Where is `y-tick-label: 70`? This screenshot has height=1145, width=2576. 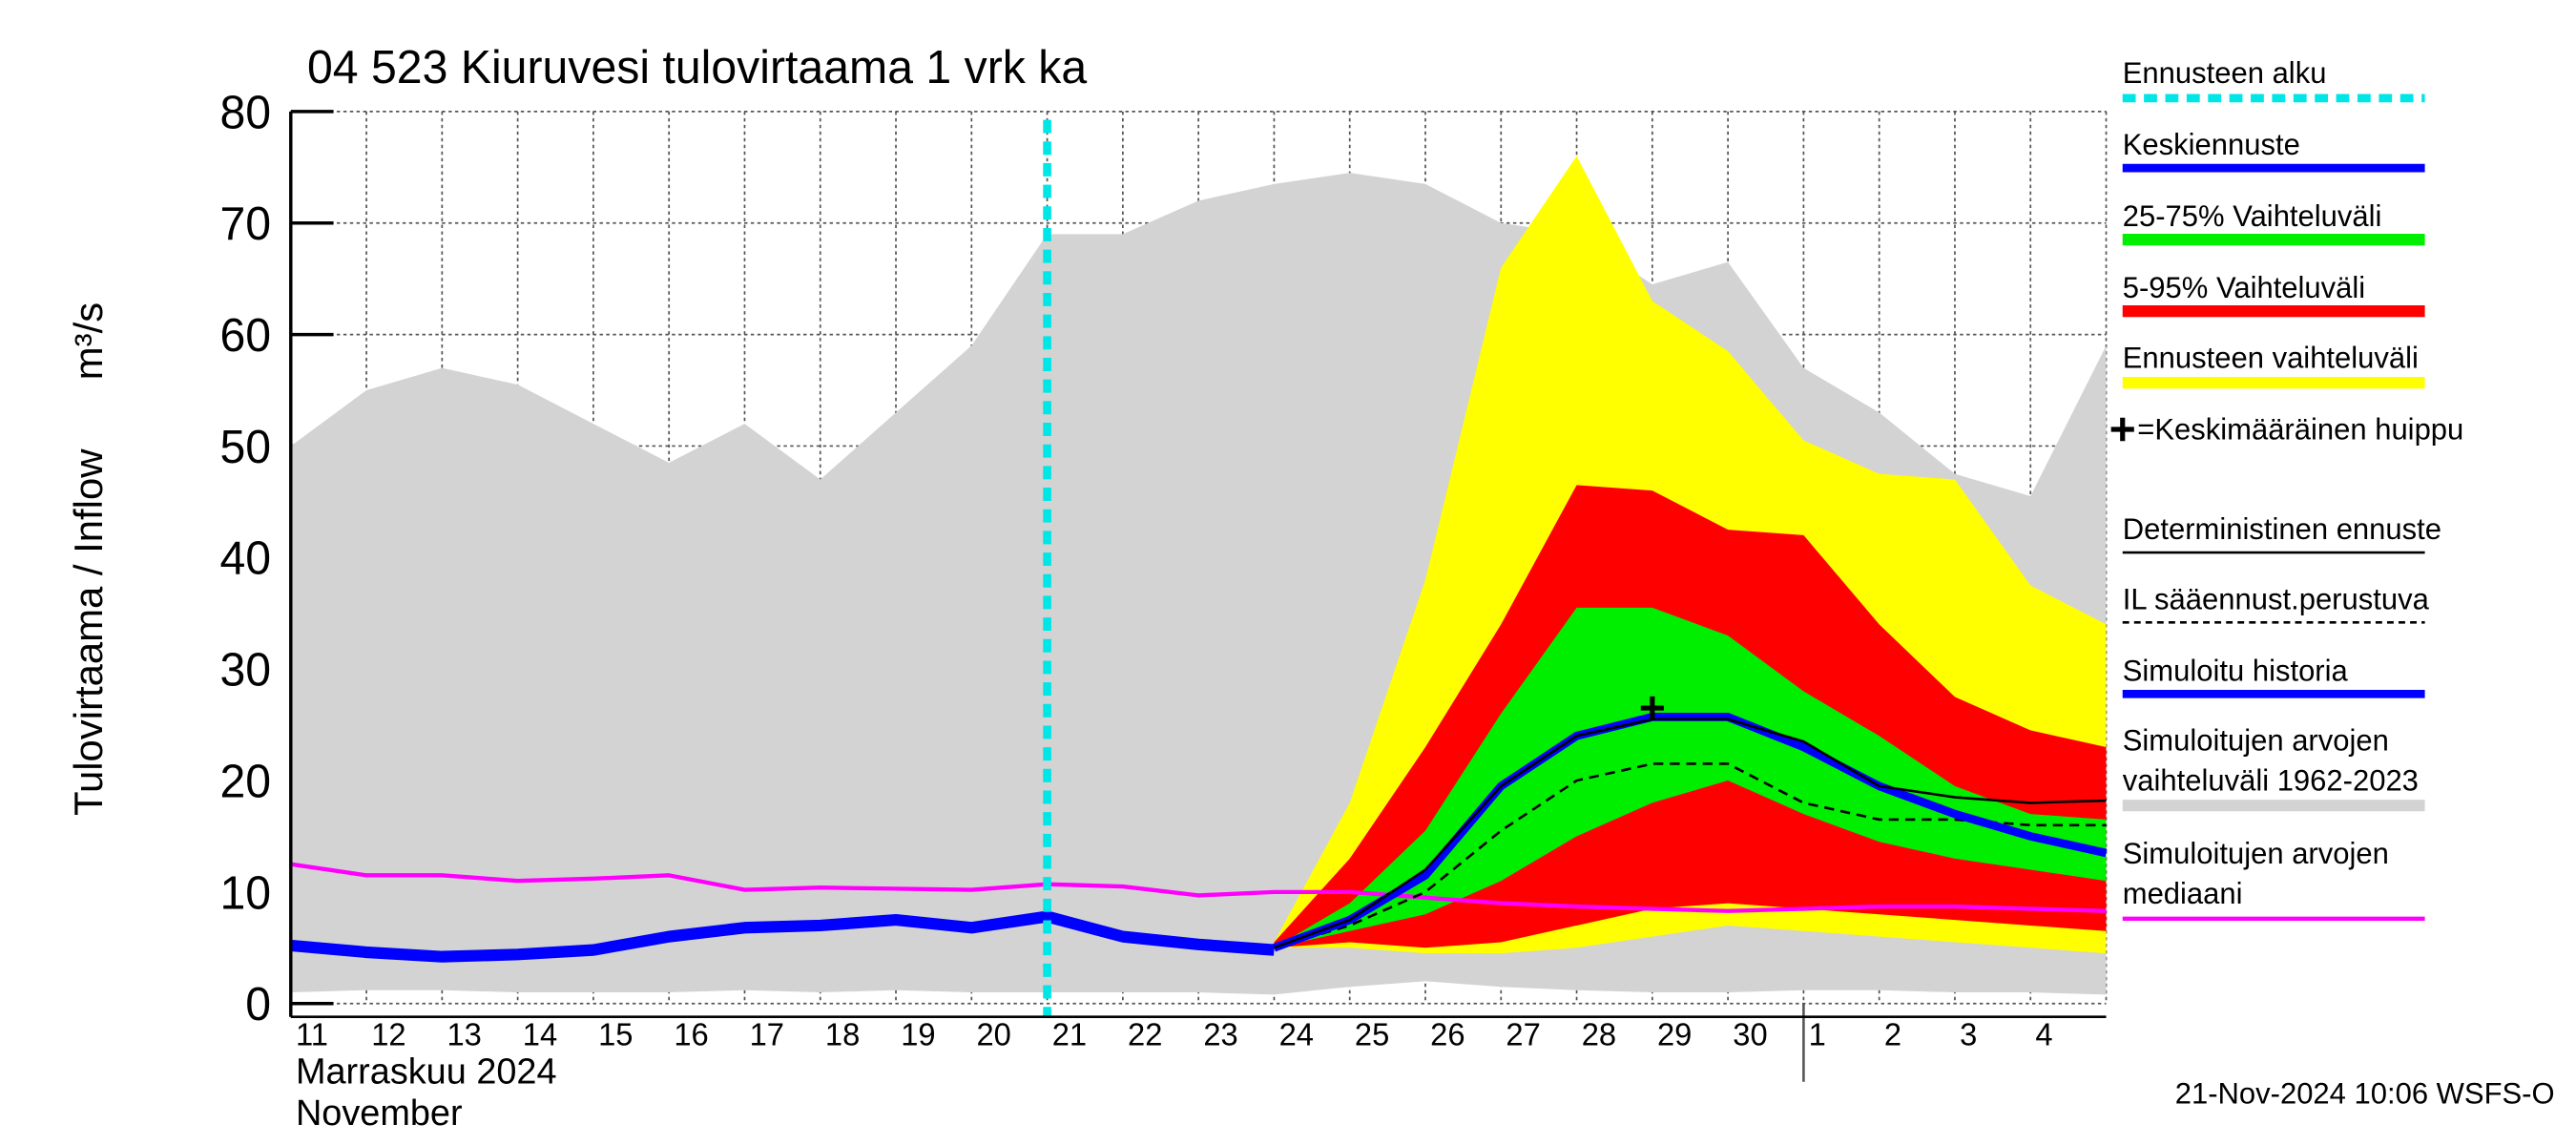 y-tick-label: 70 is located at coordinates (245, 224).